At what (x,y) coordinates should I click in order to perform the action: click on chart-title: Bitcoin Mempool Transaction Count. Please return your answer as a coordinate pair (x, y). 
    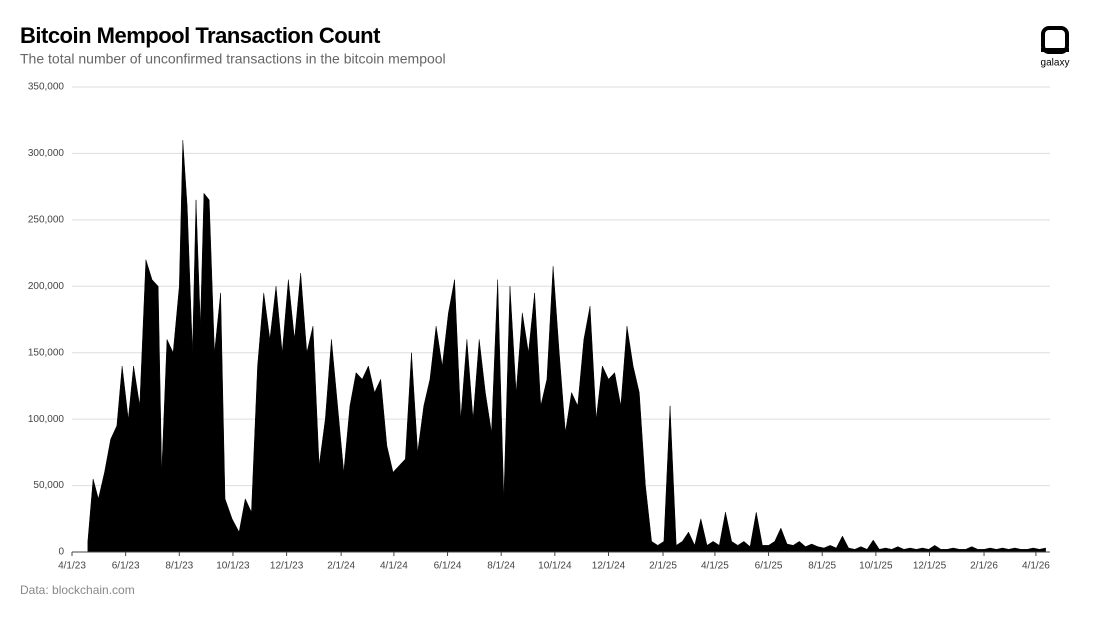
    Looking at the image, I should click on (200, 35).